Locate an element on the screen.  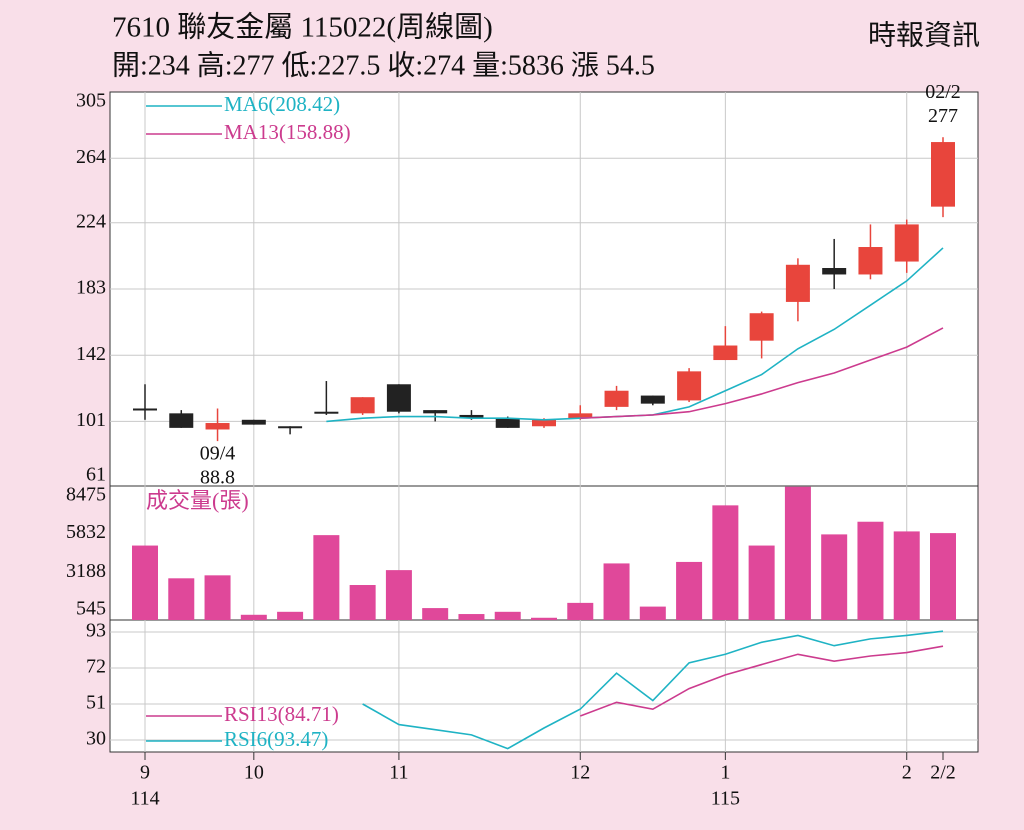
annotation-date: 09/4 is located at coordinates (218, 454).